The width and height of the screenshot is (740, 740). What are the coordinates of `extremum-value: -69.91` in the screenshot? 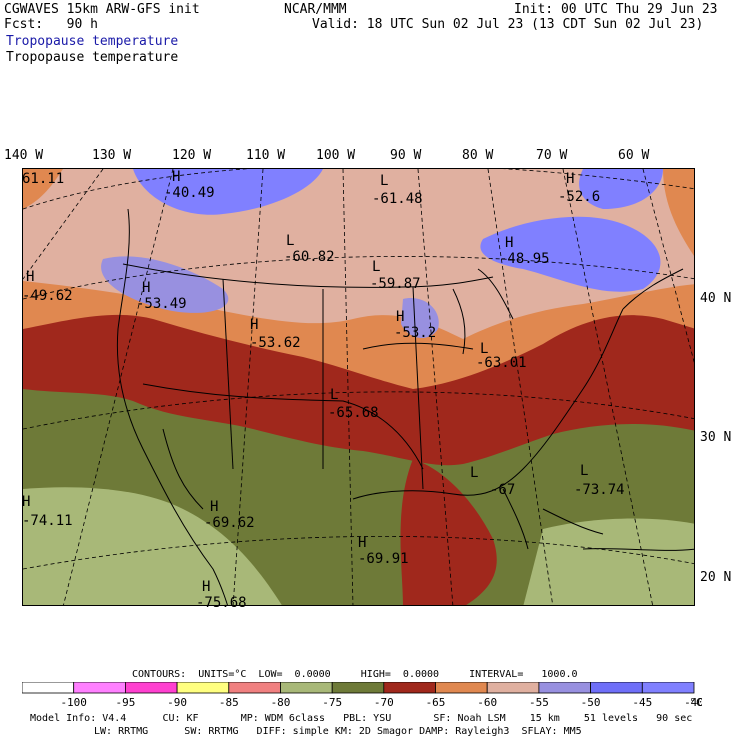 It's located at (383, 559).